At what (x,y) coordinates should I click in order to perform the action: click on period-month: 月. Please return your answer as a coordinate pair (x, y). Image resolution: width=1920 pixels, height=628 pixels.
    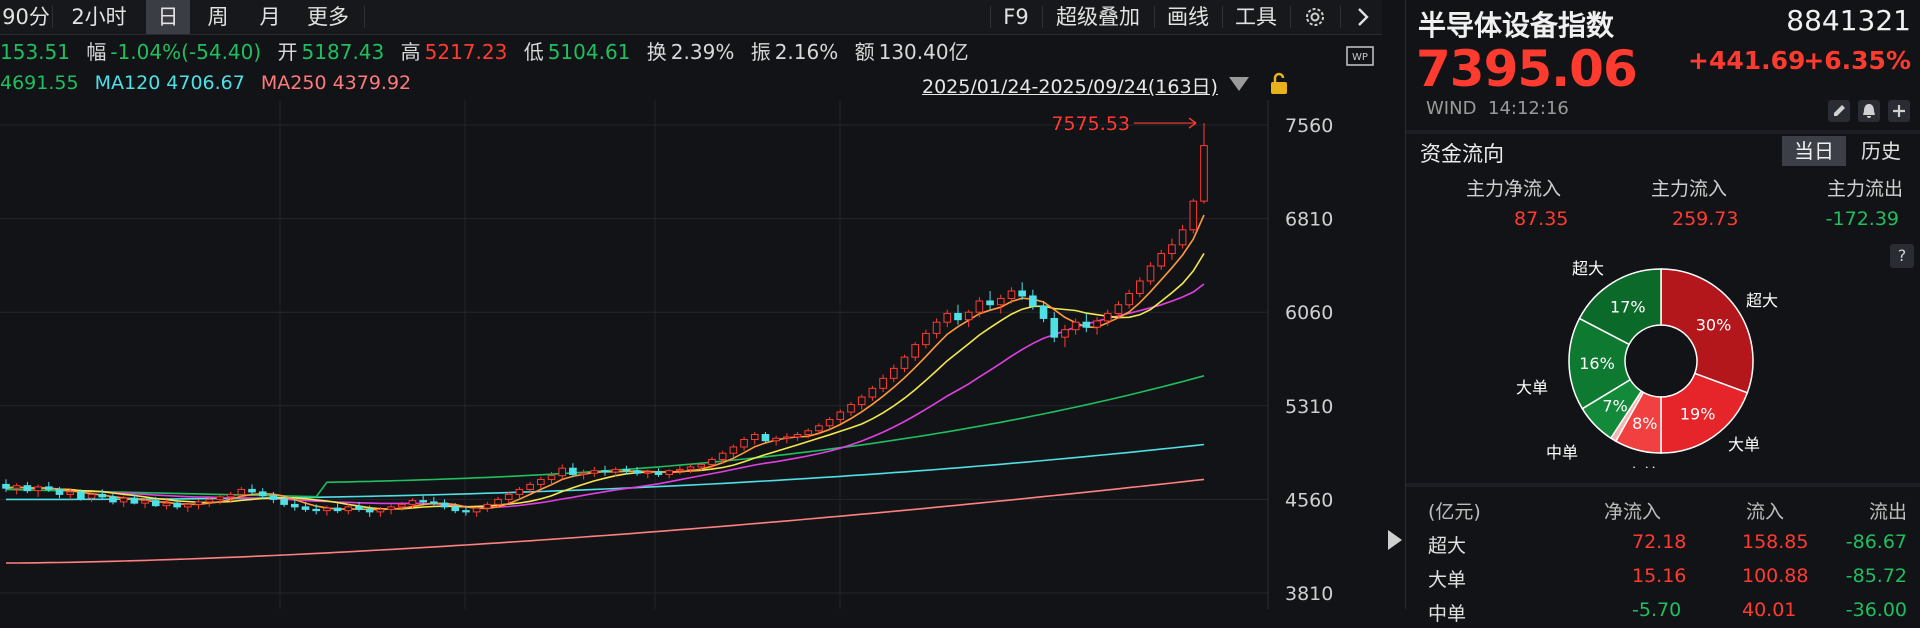
    Looking at the image, I should click on (270, 17).